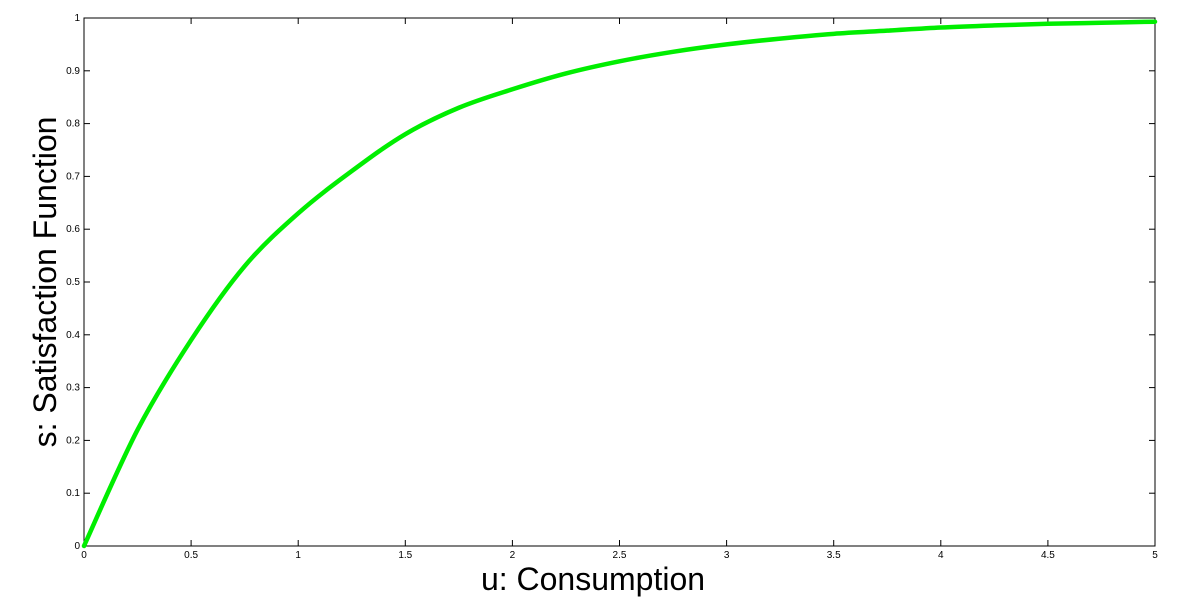 The image size is (1185, 606). Describe the element at coordinates (73, 335) in the screenshot. I see `y-tick-label: 0.4` at that location.